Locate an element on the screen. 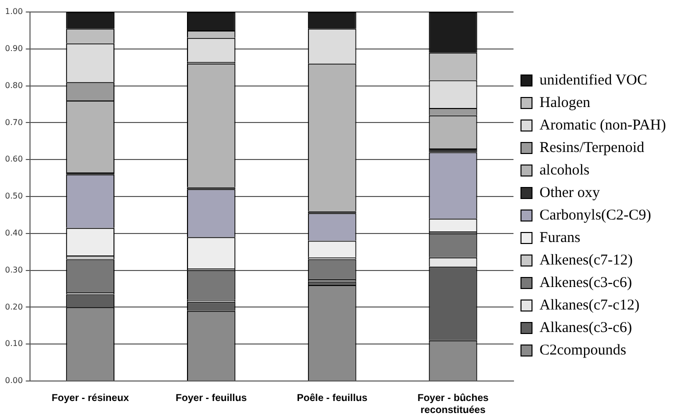 The image size is (680, 419). legend-label: Aromatic (non-PAH) is located at coordinates (602, 125).